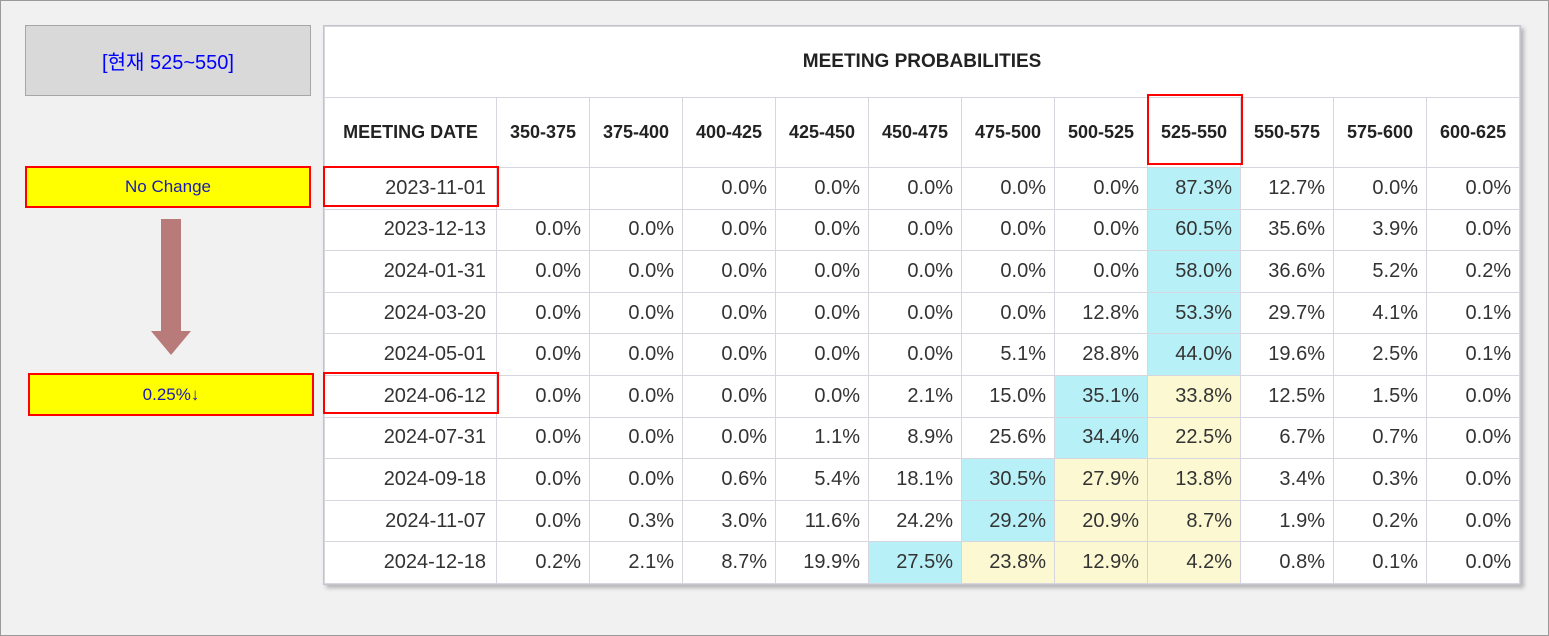 This screenshot has height=636, width=1549. I want to click on probability-cell: 1.9%, so click(1287, 521).